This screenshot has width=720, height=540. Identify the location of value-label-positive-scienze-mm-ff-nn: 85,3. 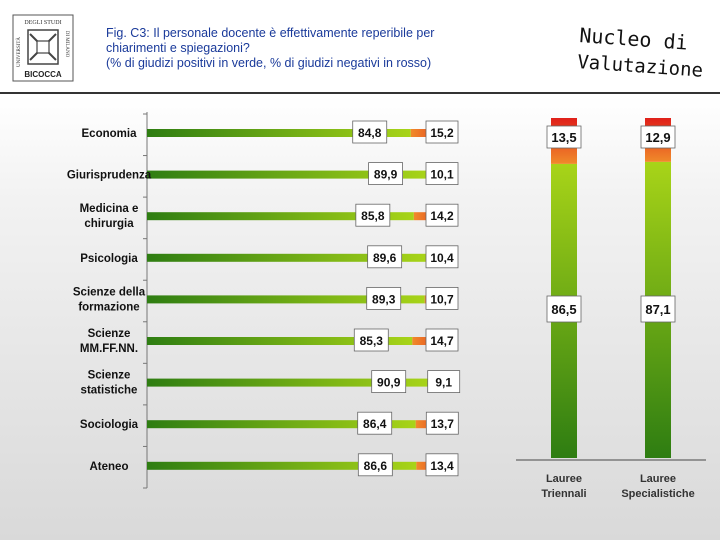
(372, 341).